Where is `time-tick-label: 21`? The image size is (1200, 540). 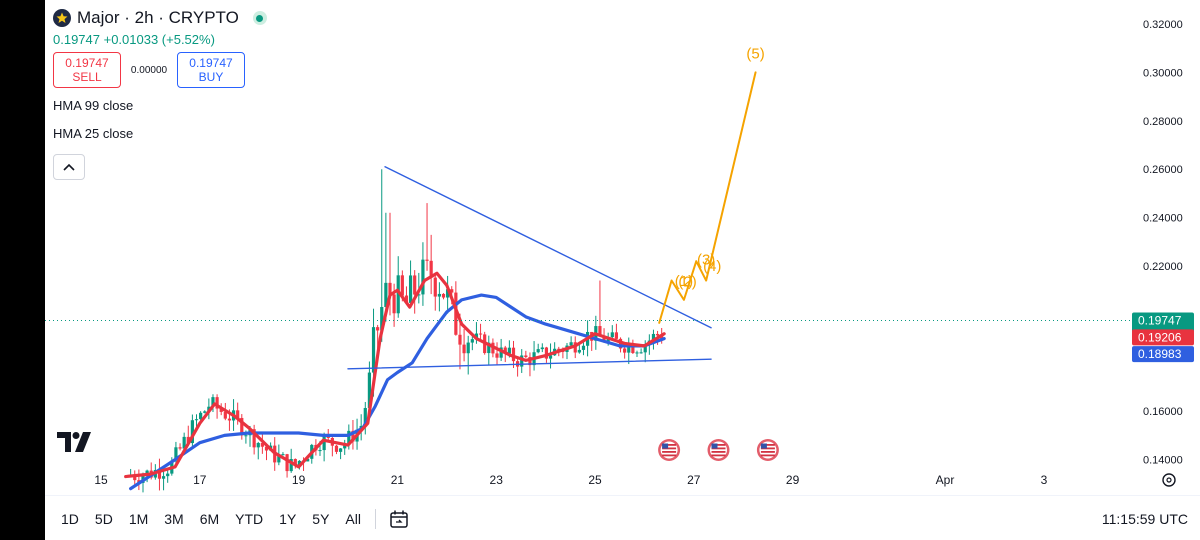
time-tick-label: 21 is located at coordinates (398, 480).